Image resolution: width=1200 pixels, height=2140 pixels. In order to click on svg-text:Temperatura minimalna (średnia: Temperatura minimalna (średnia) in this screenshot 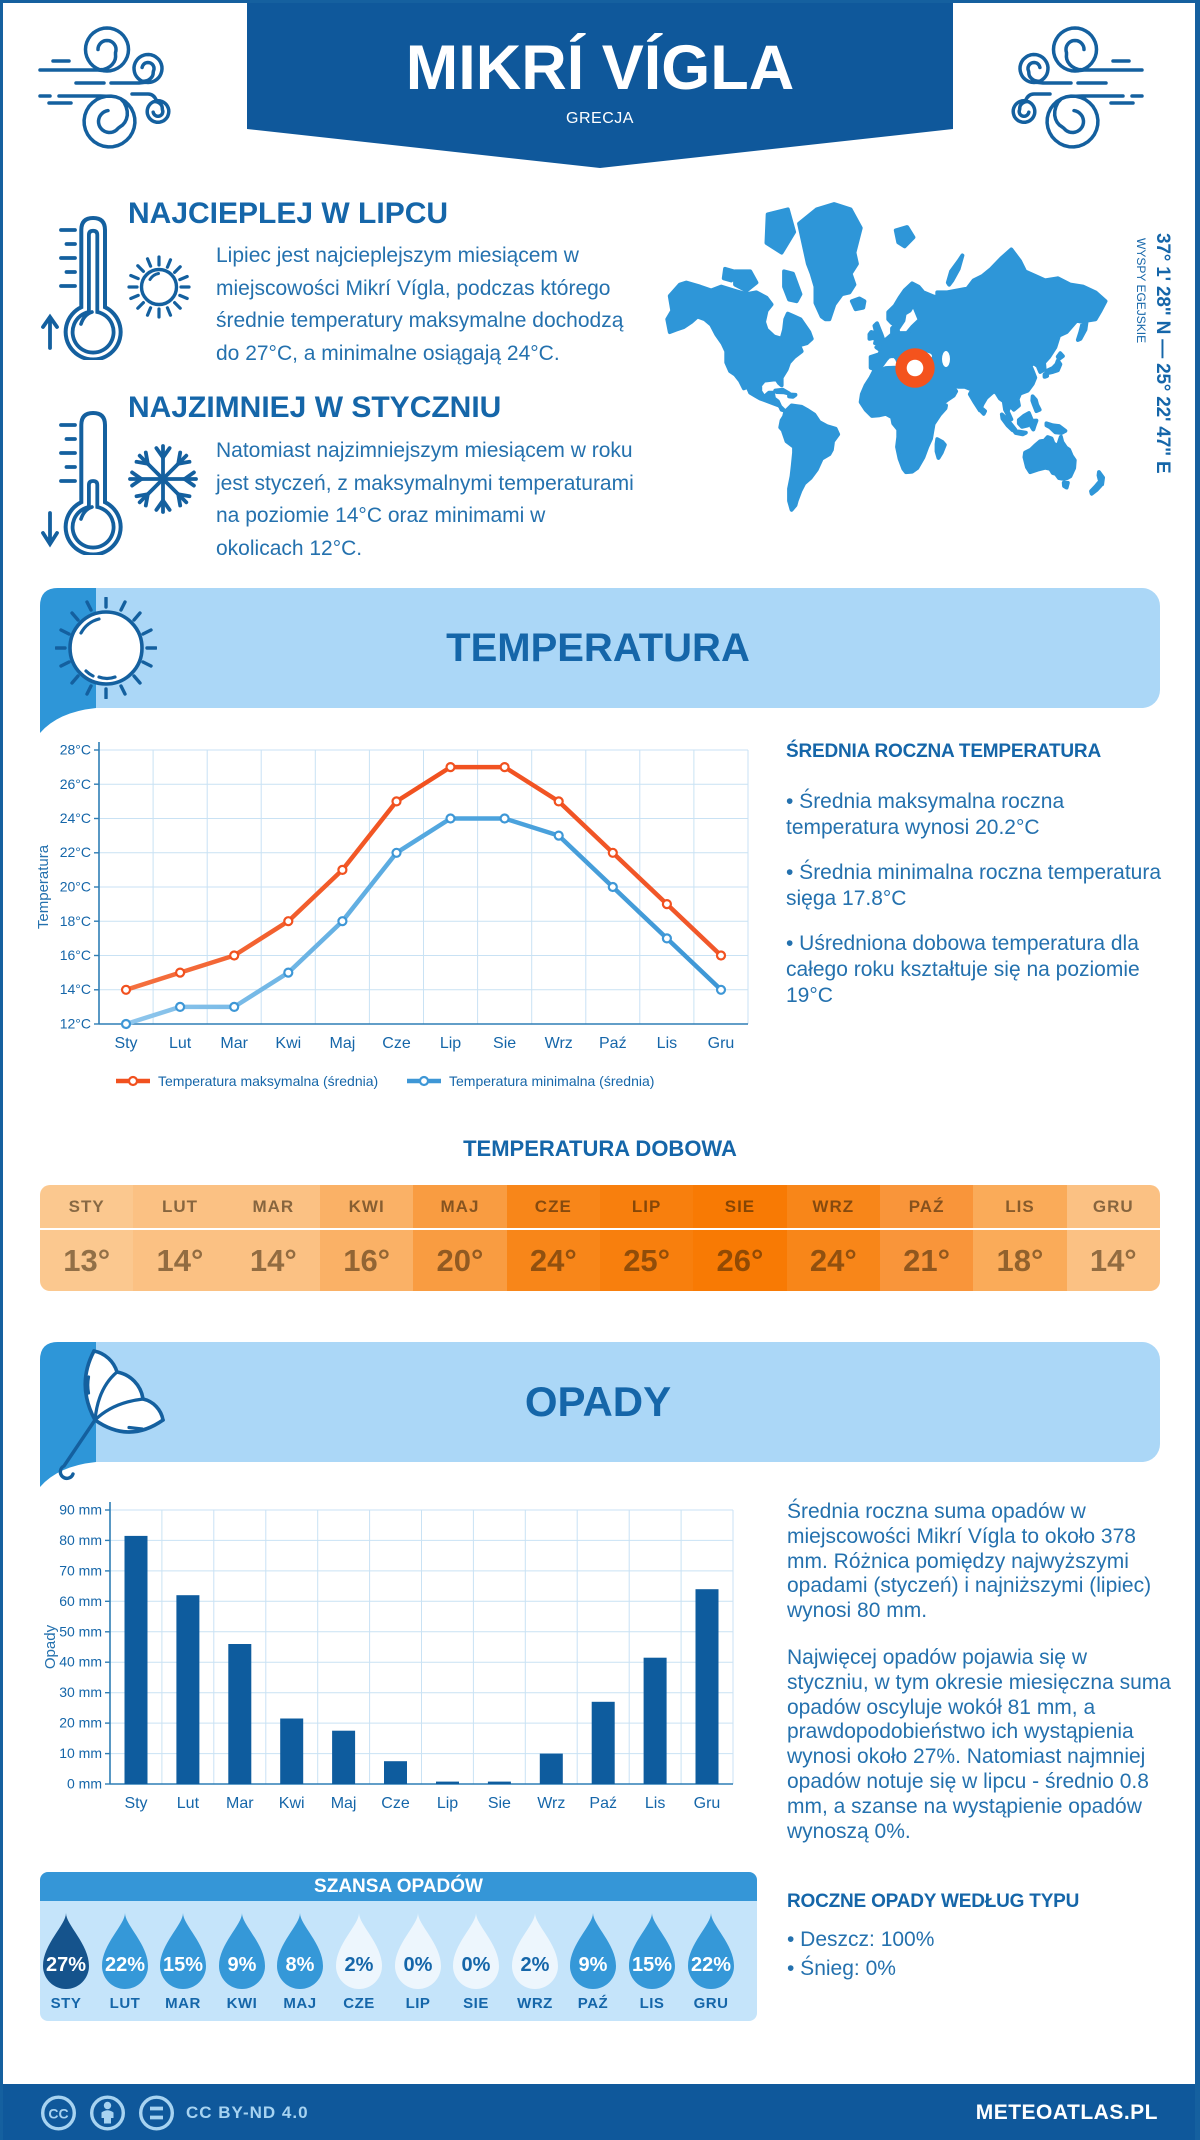, I will do `click(551, 1081)`.